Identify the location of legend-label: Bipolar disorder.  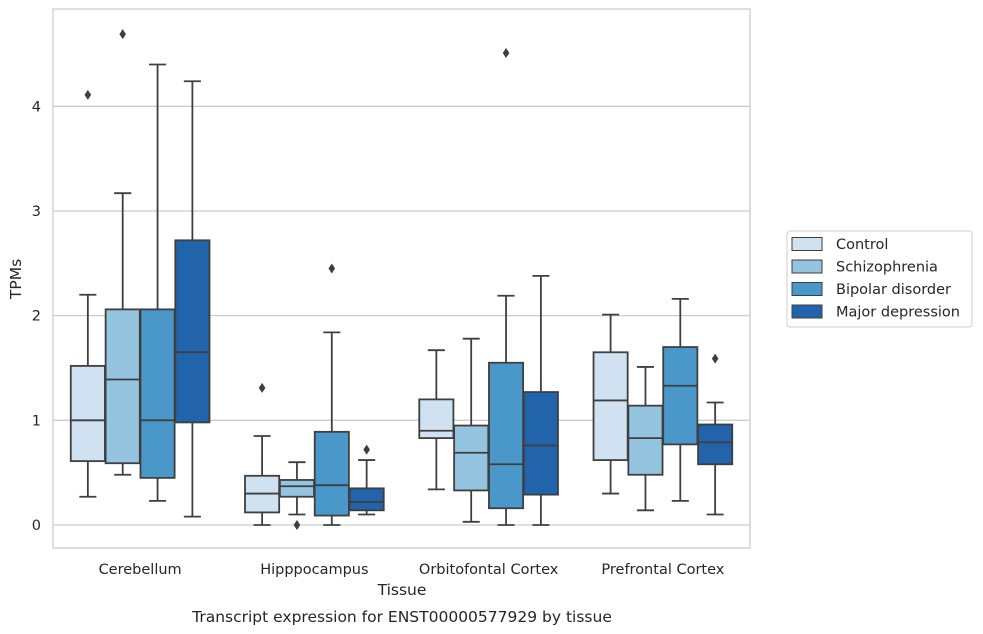
(893, 290).